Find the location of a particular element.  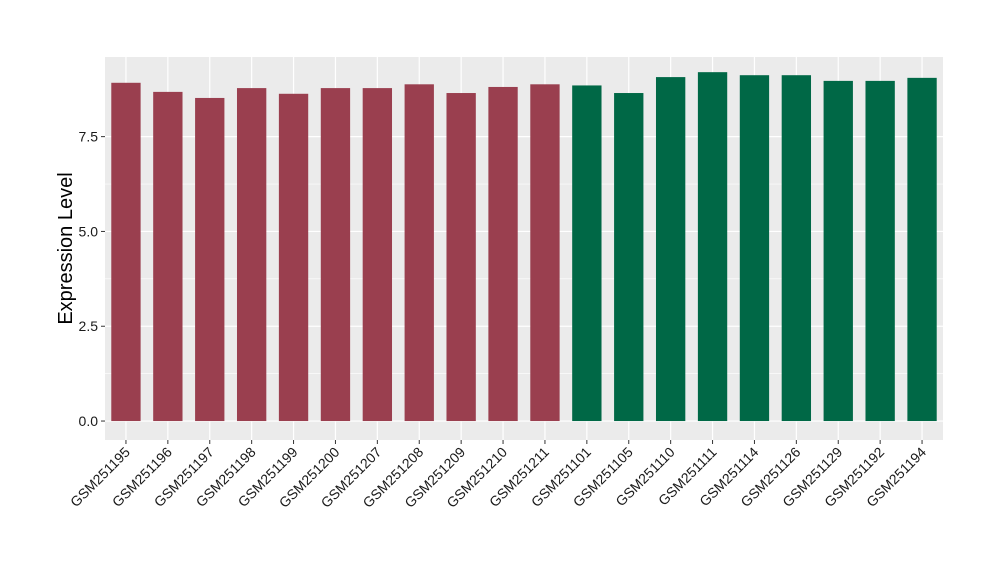

y-axis-title: Expression Level is located at coordinates (66, 248).